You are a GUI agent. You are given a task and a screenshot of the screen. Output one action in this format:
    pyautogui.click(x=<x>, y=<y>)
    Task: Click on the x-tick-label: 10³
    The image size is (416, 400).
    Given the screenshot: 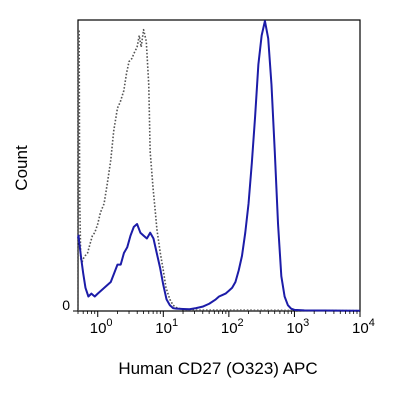 What is the action you would take?
    pyautogui.click(x=297, y=327)
    